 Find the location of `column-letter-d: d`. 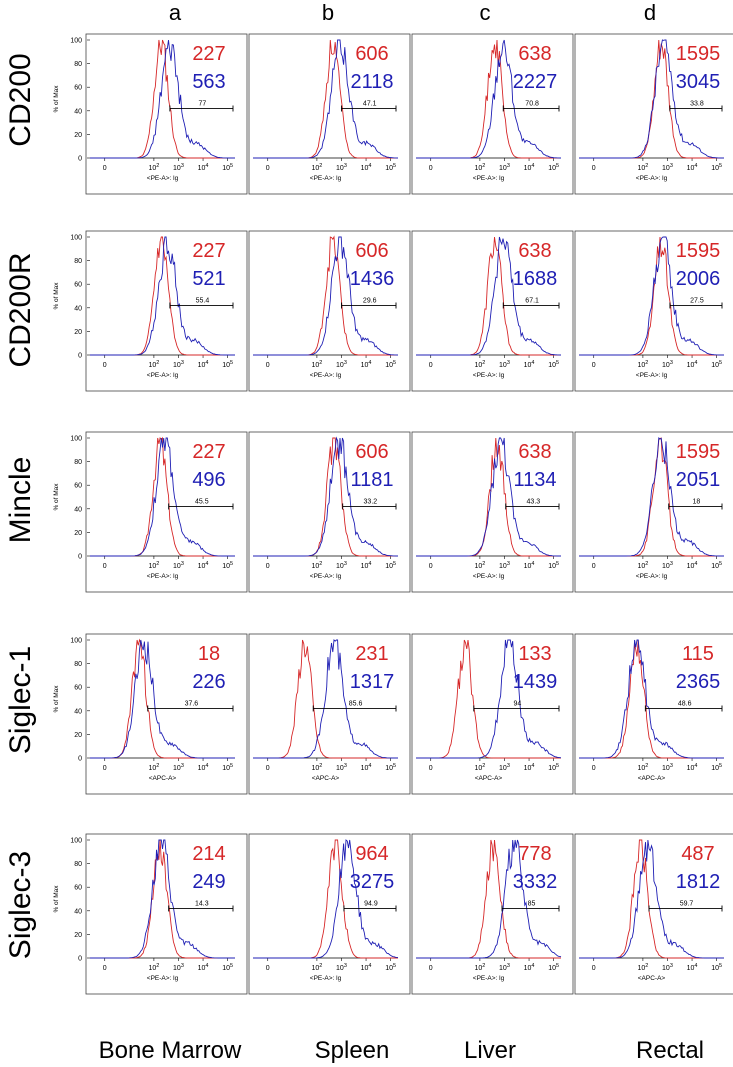

column-letter-d: d is located at coordinates (650, 12).